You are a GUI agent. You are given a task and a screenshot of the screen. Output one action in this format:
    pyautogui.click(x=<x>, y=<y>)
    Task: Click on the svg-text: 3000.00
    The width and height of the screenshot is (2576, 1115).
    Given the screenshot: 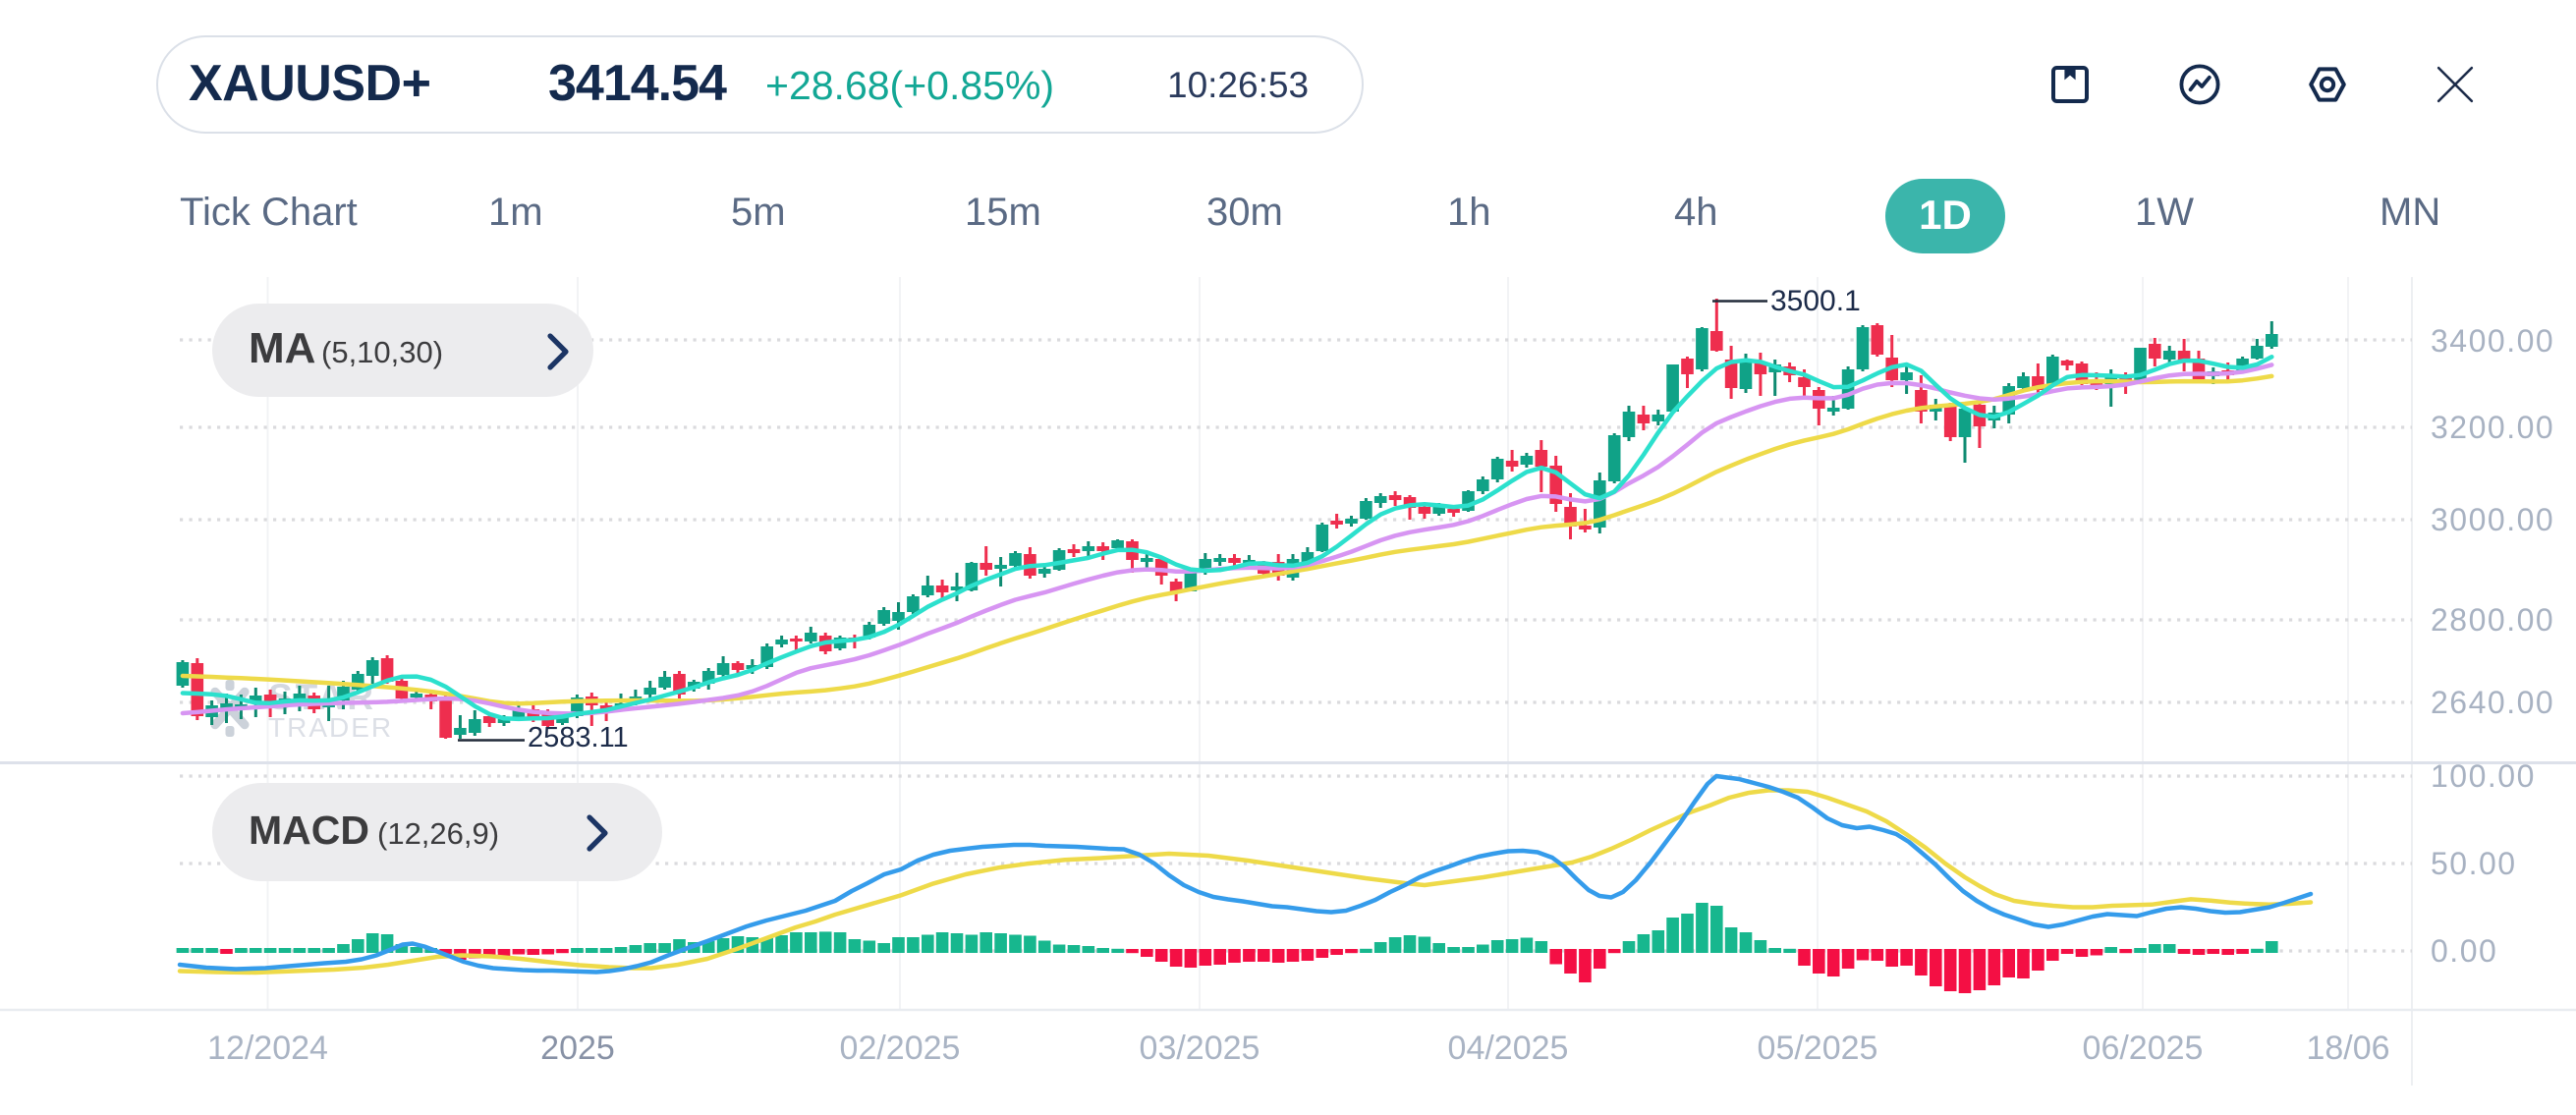 What is the action you would take?
    pyautogui.click(x=2492, y=519)
    